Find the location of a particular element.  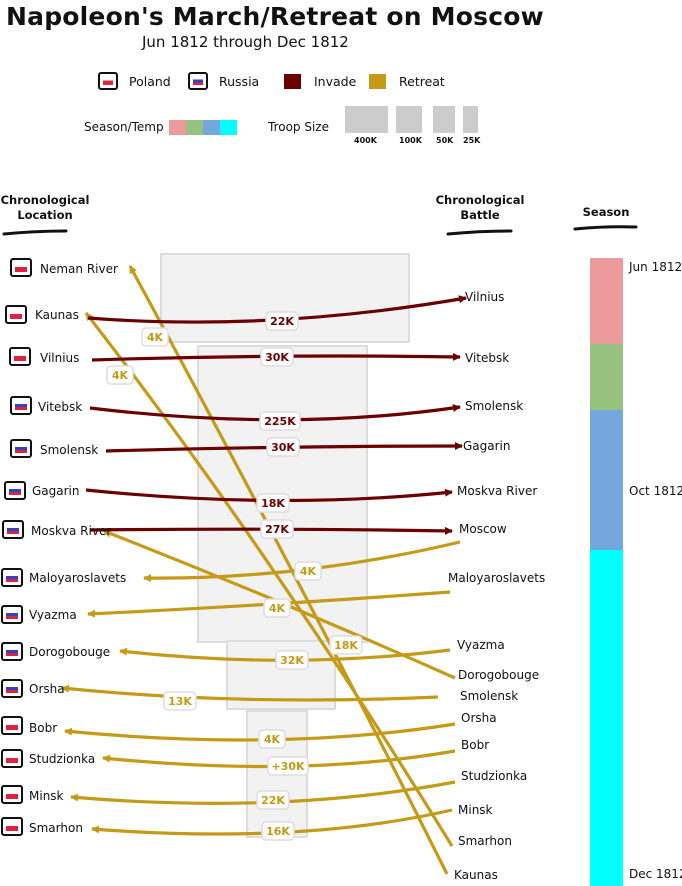

location-minsk: Minsk is located at coordinates (46, 796).